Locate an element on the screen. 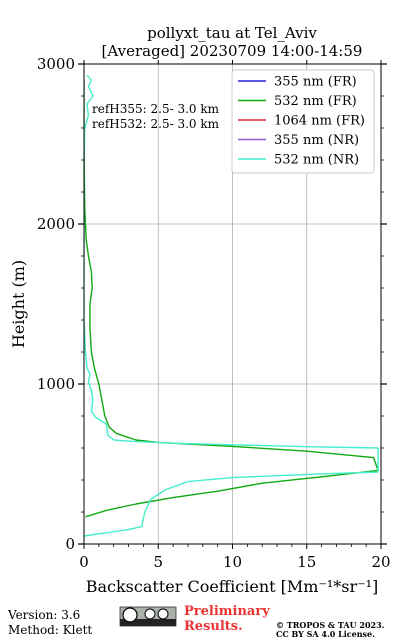 The width and height of the screenshot is (400, 640). chart-title-line2: [Averaged] 20230709 14:00-14:59 is located at coordinates (232, 51).